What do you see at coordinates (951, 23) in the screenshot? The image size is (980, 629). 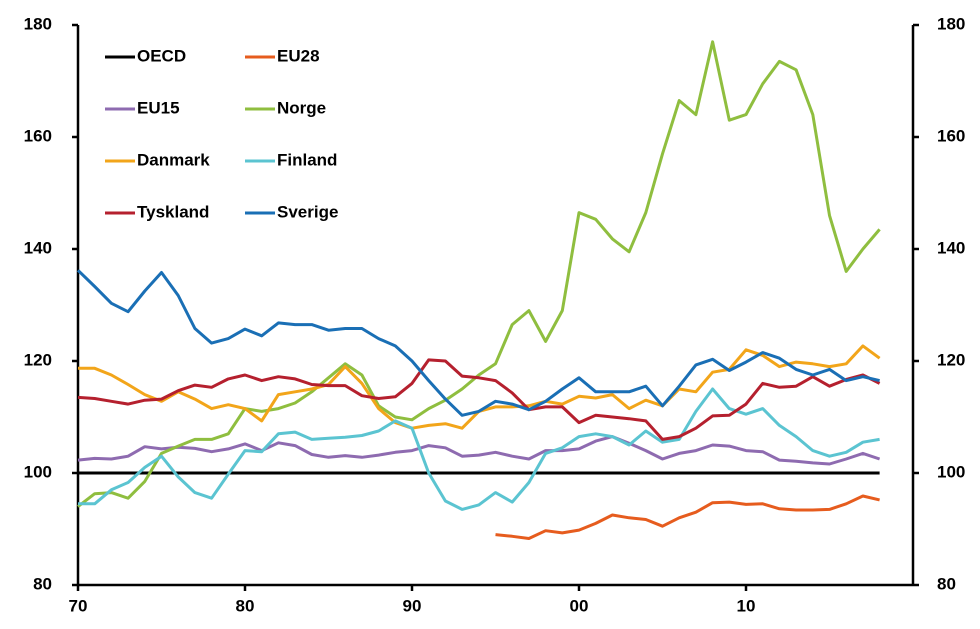 I see `y2-tick-label: 180` at bounding box center [951, 23].